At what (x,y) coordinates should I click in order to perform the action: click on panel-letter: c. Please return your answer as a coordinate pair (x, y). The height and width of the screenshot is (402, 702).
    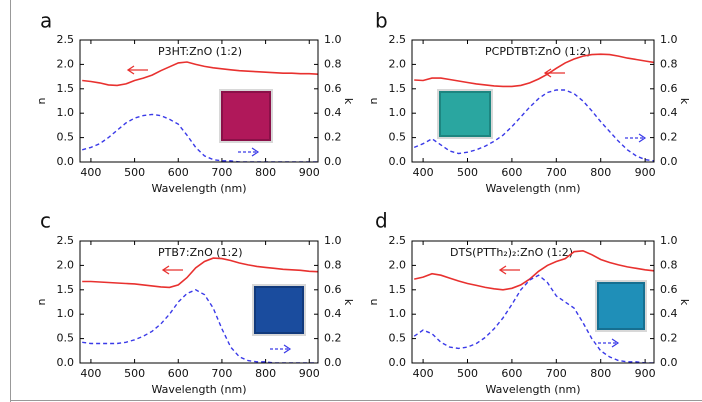
    Looking at the image, I should click on (45, 221).